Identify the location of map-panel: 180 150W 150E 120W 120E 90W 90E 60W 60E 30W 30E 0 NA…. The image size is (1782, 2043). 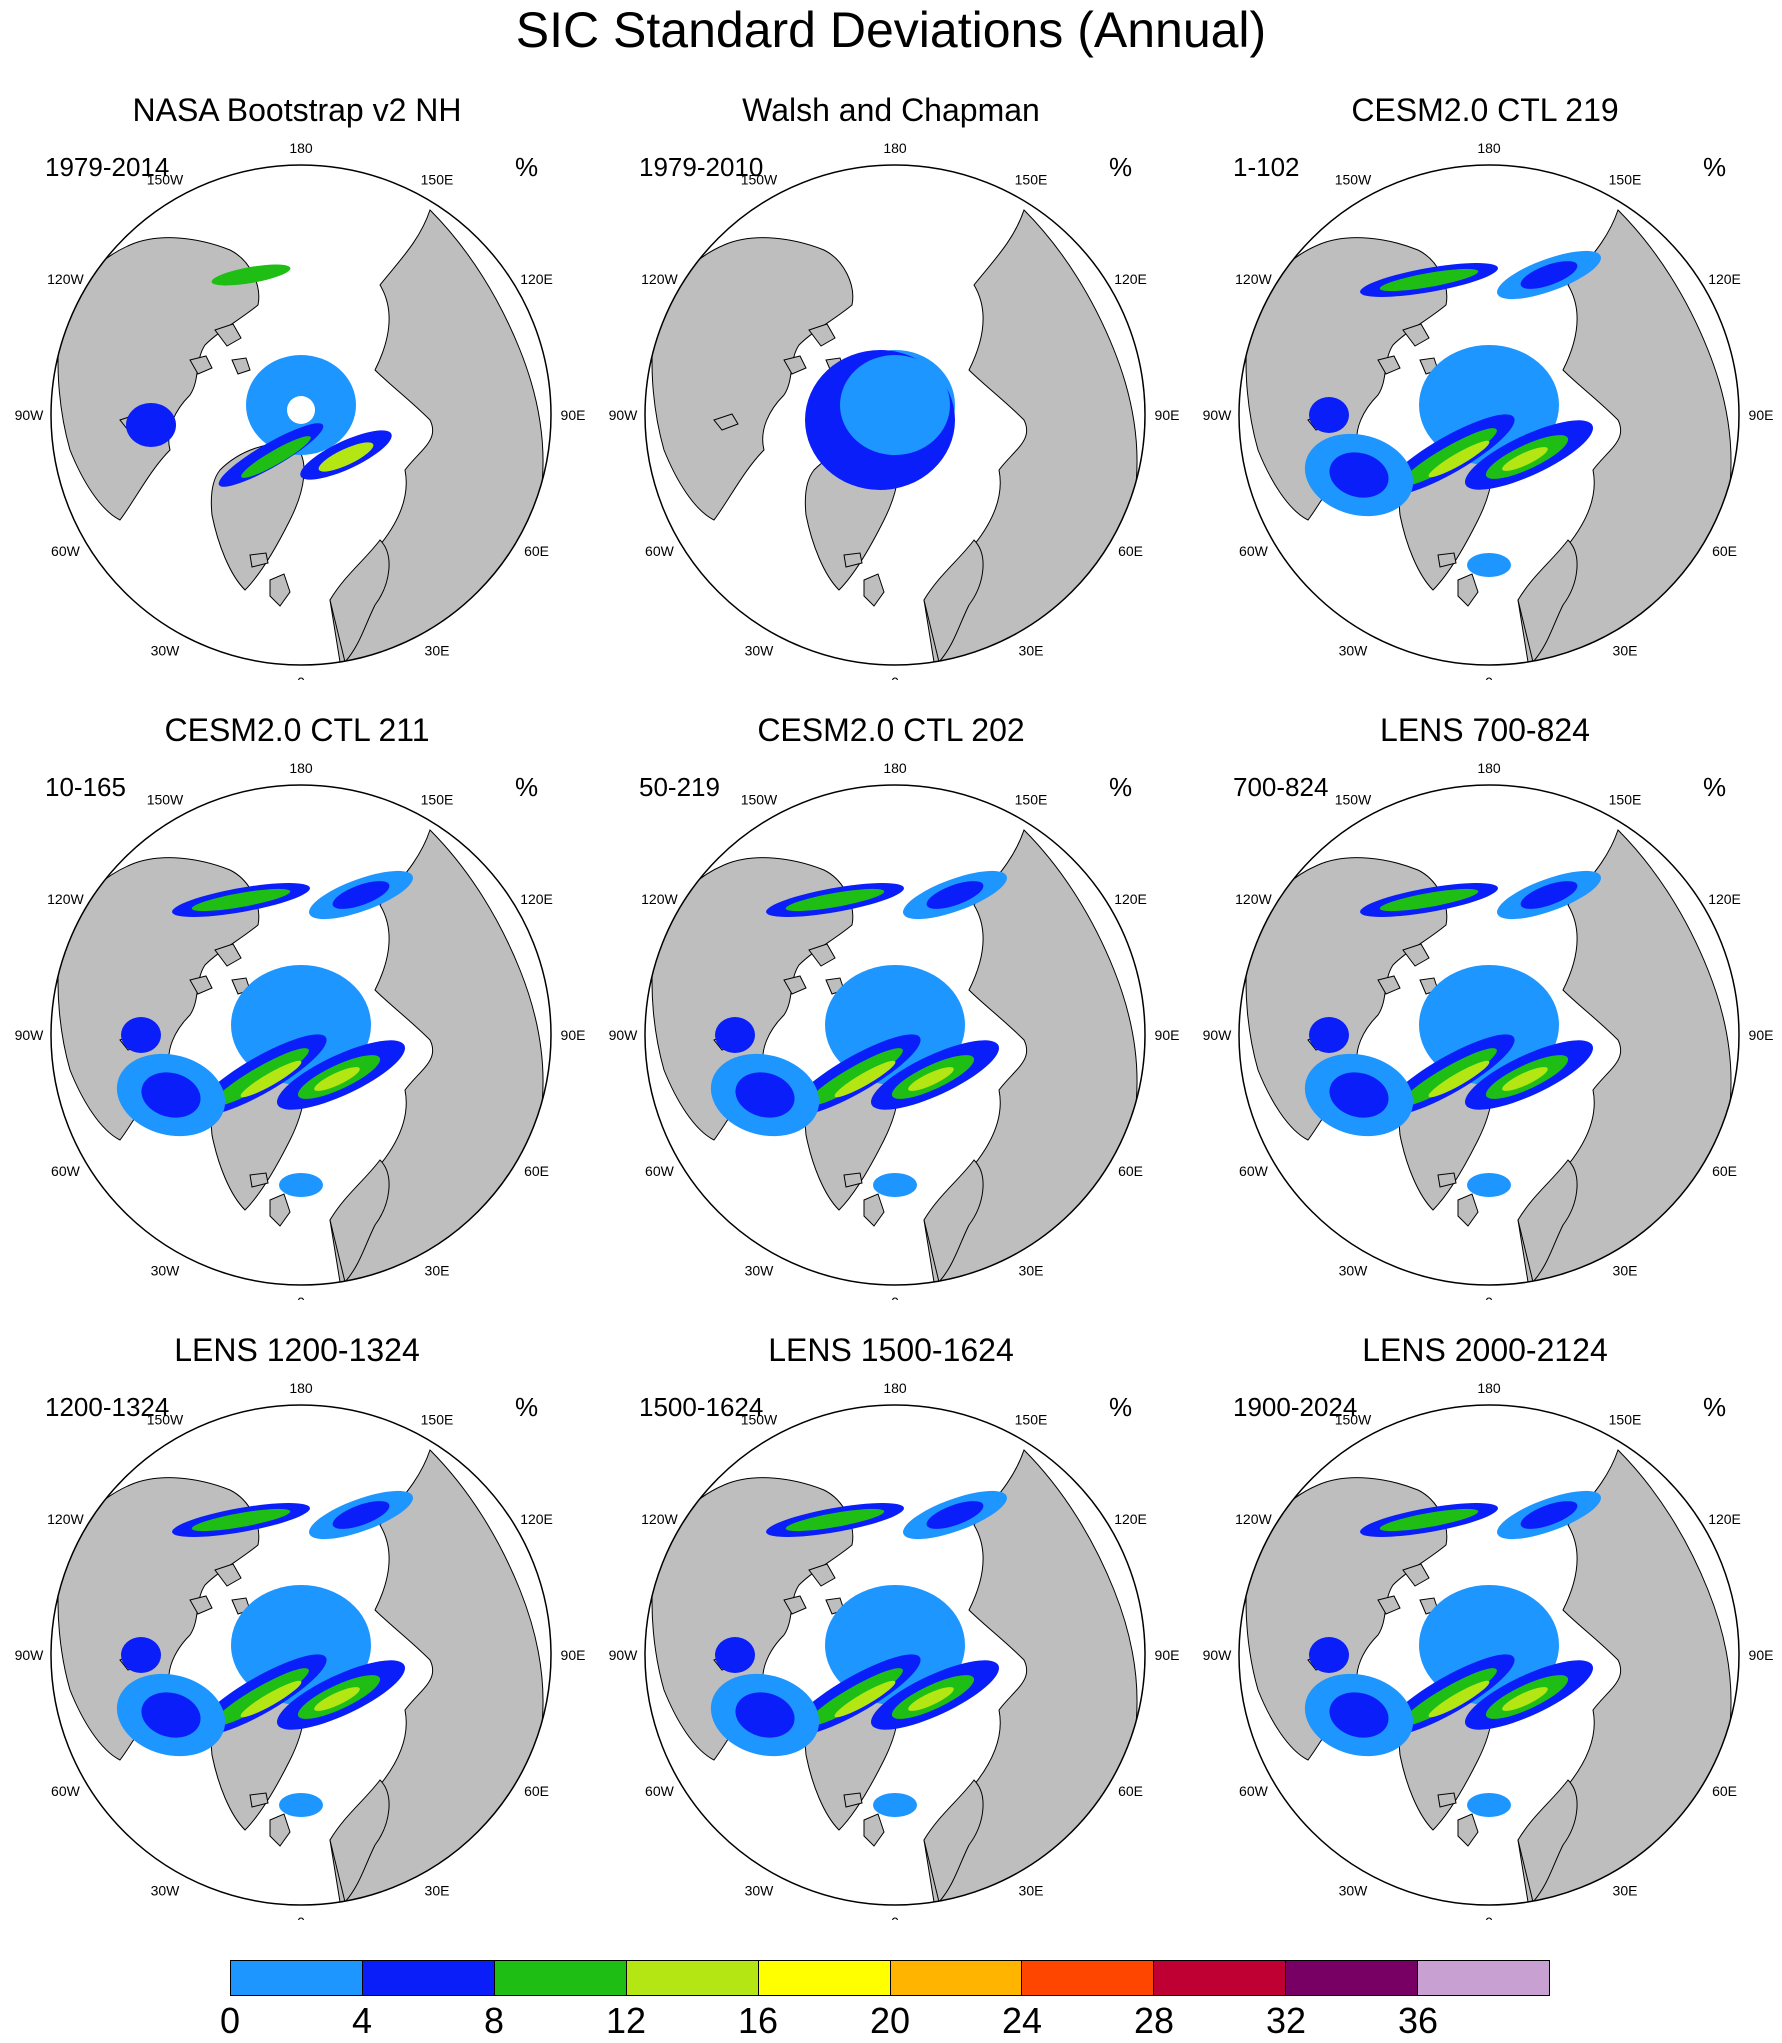
(297, 340).